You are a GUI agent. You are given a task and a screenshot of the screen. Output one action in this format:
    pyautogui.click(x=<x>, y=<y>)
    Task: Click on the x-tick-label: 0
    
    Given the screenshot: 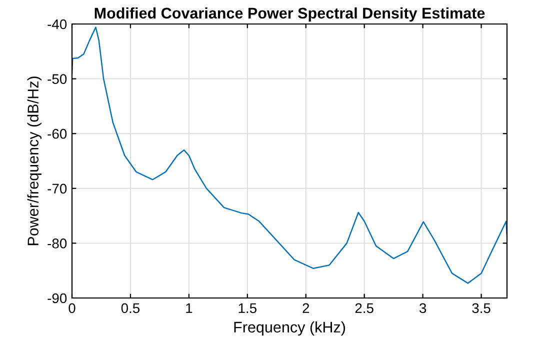 What is the action you would take?
    pyautogui.click(x=72, y=308)
    